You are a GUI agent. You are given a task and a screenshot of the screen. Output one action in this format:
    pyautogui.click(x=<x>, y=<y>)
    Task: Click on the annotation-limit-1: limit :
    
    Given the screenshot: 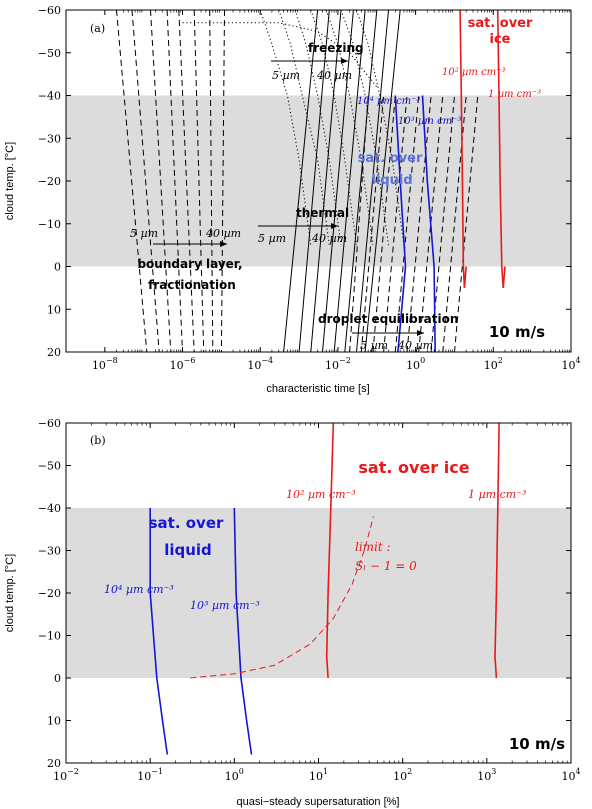 What is the action you would take?
    pyautogui.click(x=373, y=547)
    